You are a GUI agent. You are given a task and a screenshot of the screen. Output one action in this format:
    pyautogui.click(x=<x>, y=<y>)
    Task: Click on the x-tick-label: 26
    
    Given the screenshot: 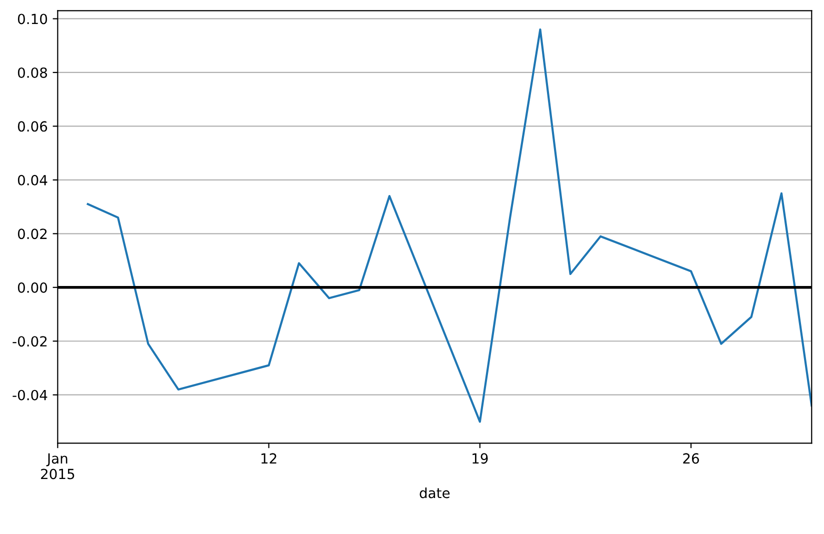 What is the action you would take?
    pyautogui.click(x=691, y=458)
    